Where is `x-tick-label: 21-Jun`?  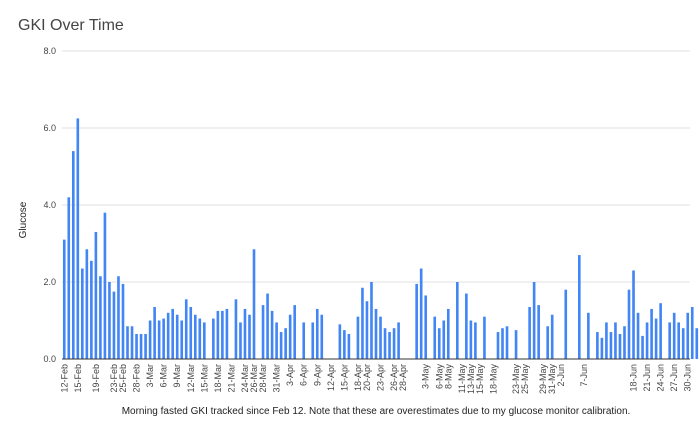 x-tick-label: 21-Jun is located at coordinates (647, 378).